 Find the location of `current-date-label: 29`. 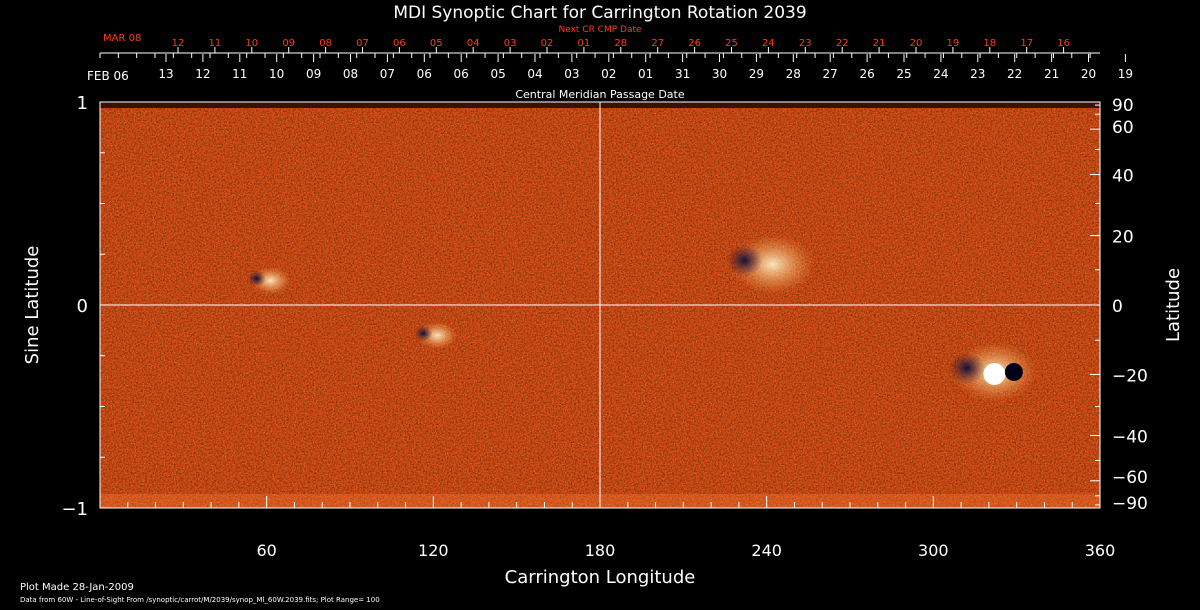

current-date-label: 29 is located at coordinates (756, 74).